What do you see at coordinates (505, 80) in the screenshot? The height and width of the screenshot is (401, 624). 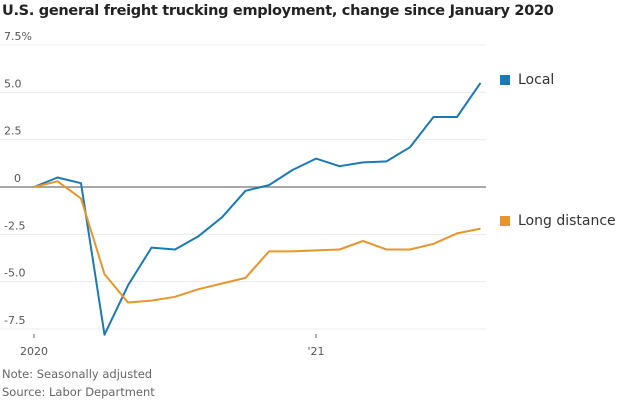 I see `legend-swatch-local` at bounding box center [505, 80].